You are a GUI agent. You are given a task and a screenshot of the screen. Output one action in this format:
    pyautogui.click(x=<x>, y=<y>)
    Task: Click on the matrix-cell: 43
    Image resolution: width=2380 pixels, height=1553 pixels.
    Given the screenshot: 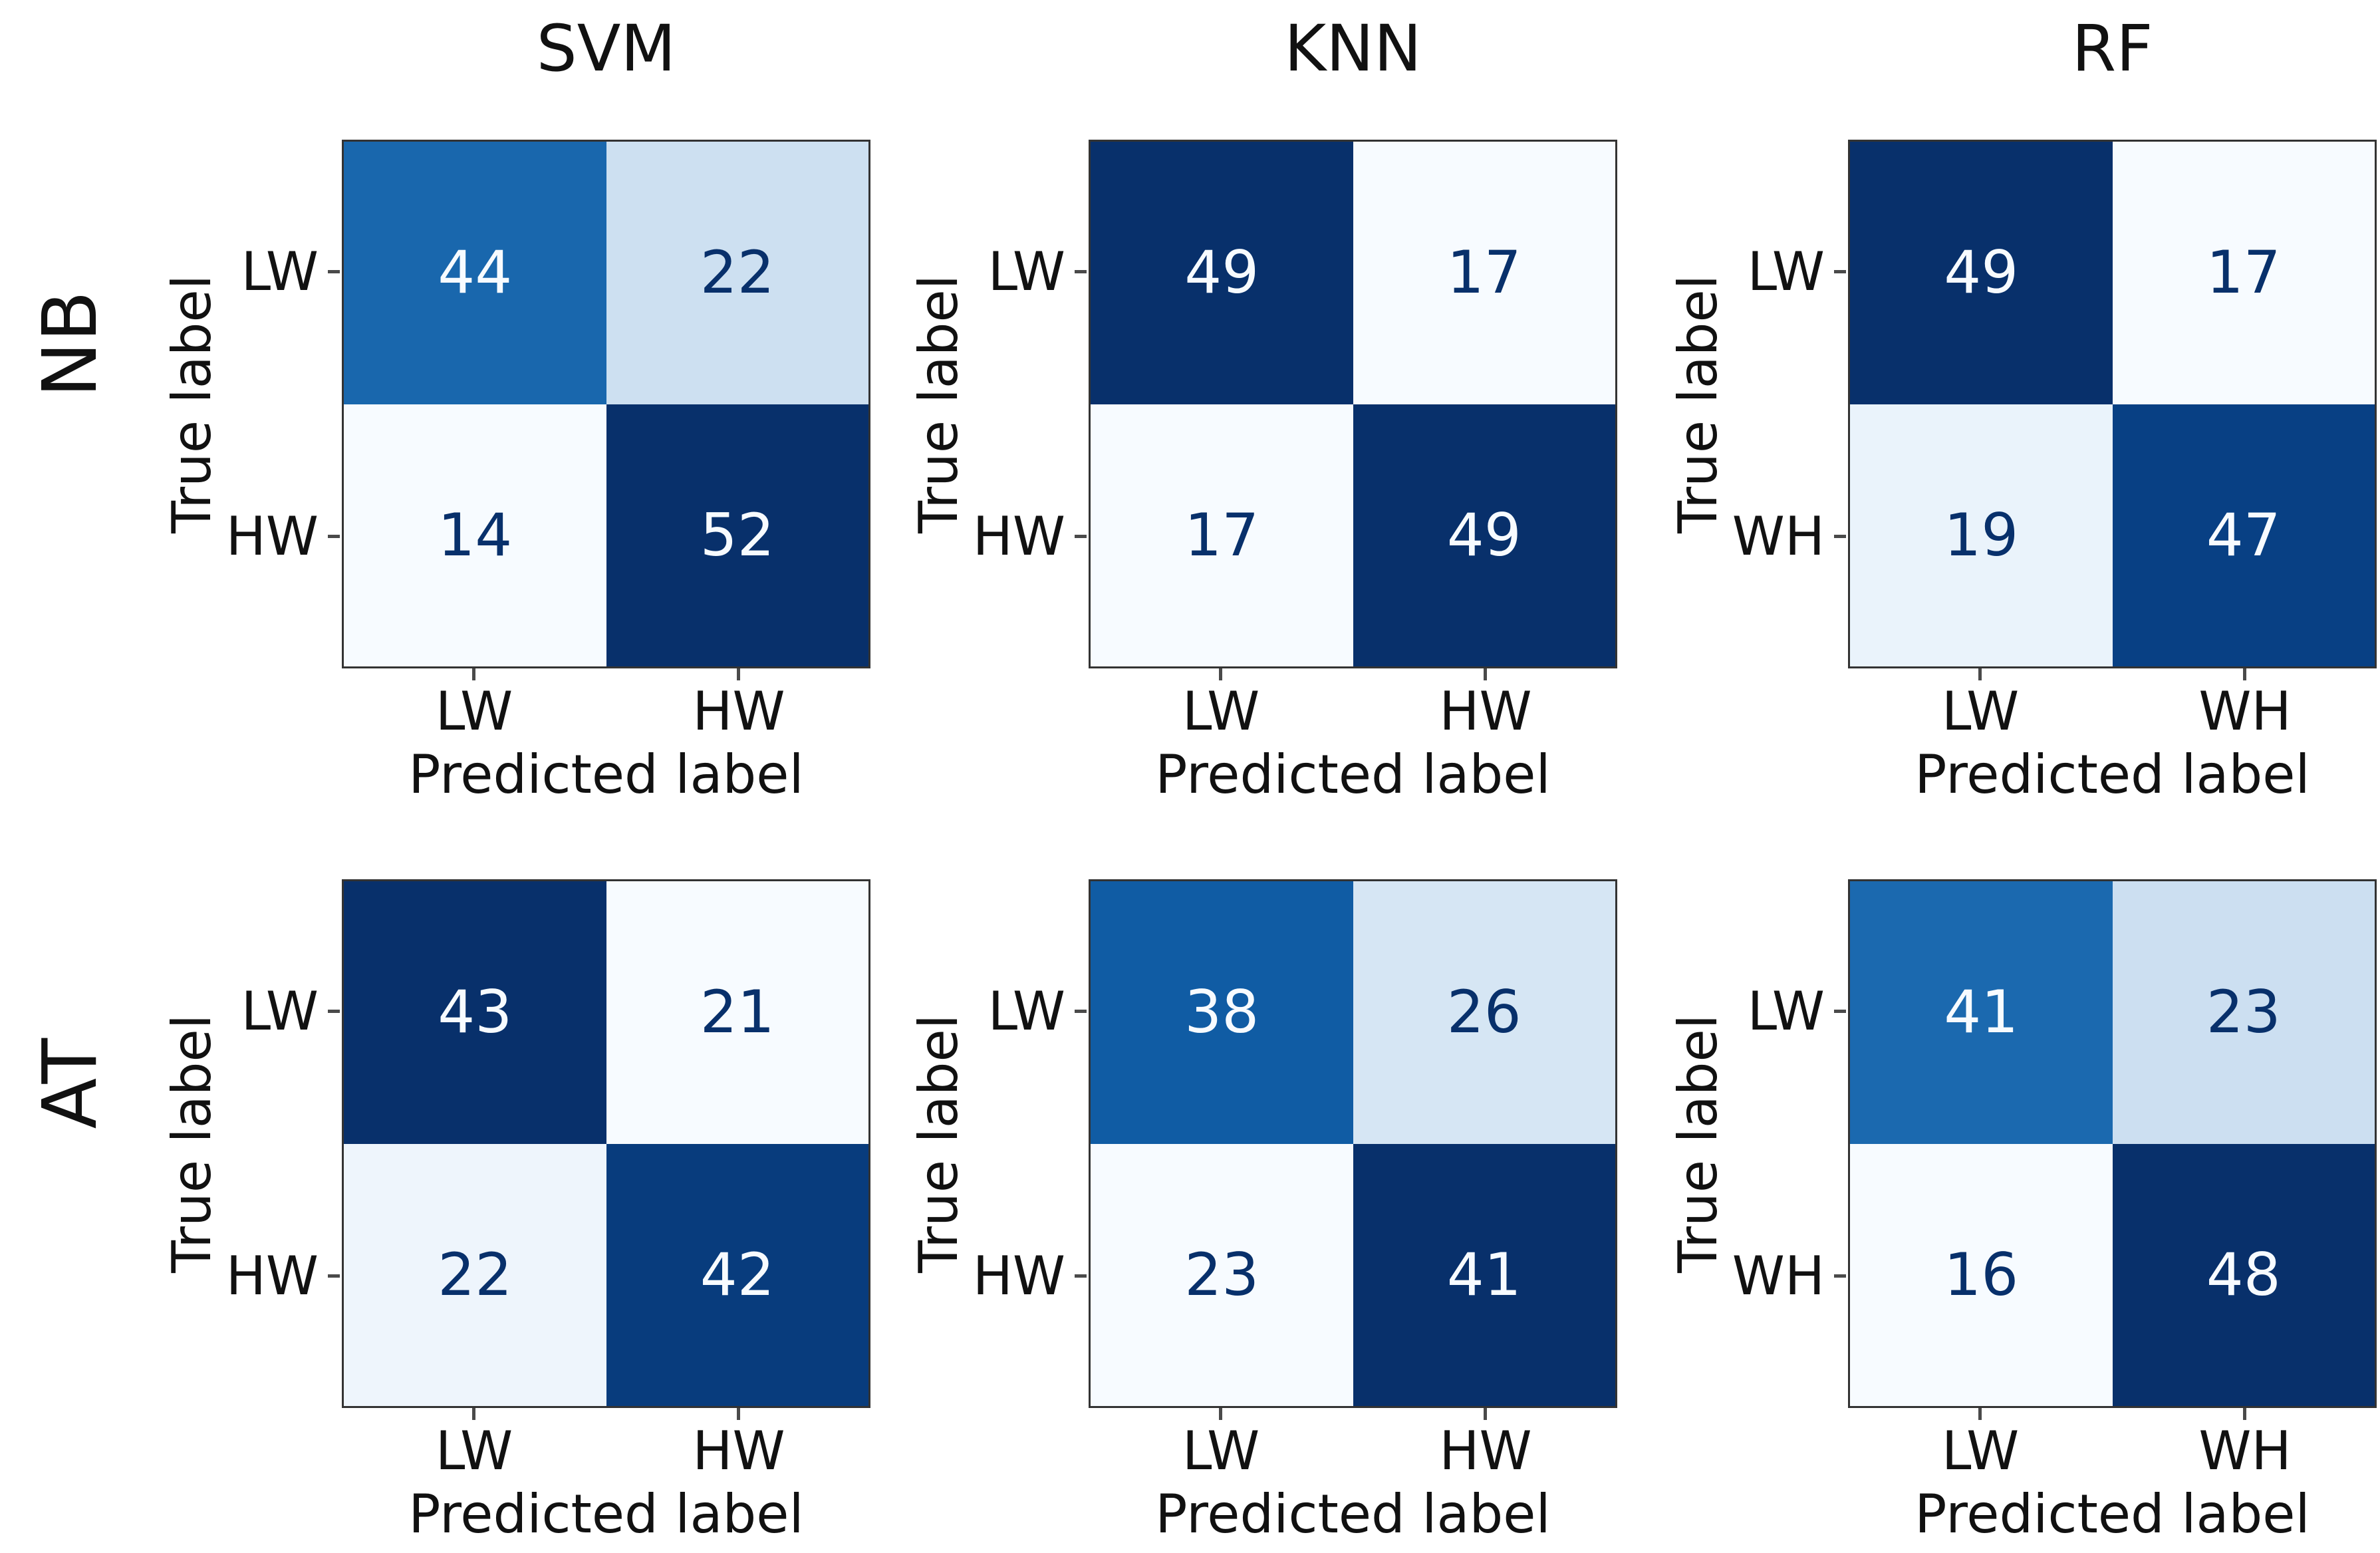 What is the action you would take?
    pyautogui.click(x=475, y=1013)
    